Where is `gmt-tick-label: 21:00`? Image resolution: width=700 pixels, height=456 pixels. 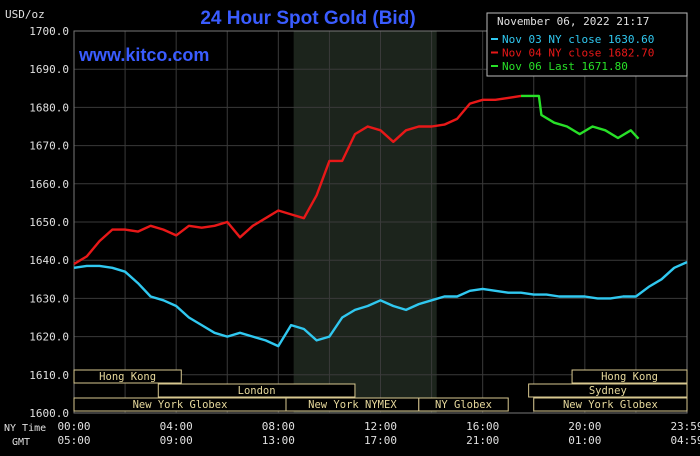
gmt-tick-label: 21:00 is located at coordinates (482, 440).